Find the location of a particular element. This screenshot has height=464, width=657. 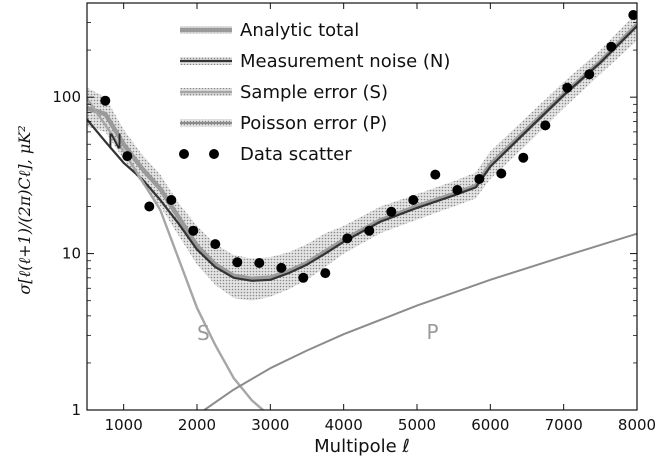

legend-entry-sample-error-s: Sample error (S) is located at coordinates (284, 92).